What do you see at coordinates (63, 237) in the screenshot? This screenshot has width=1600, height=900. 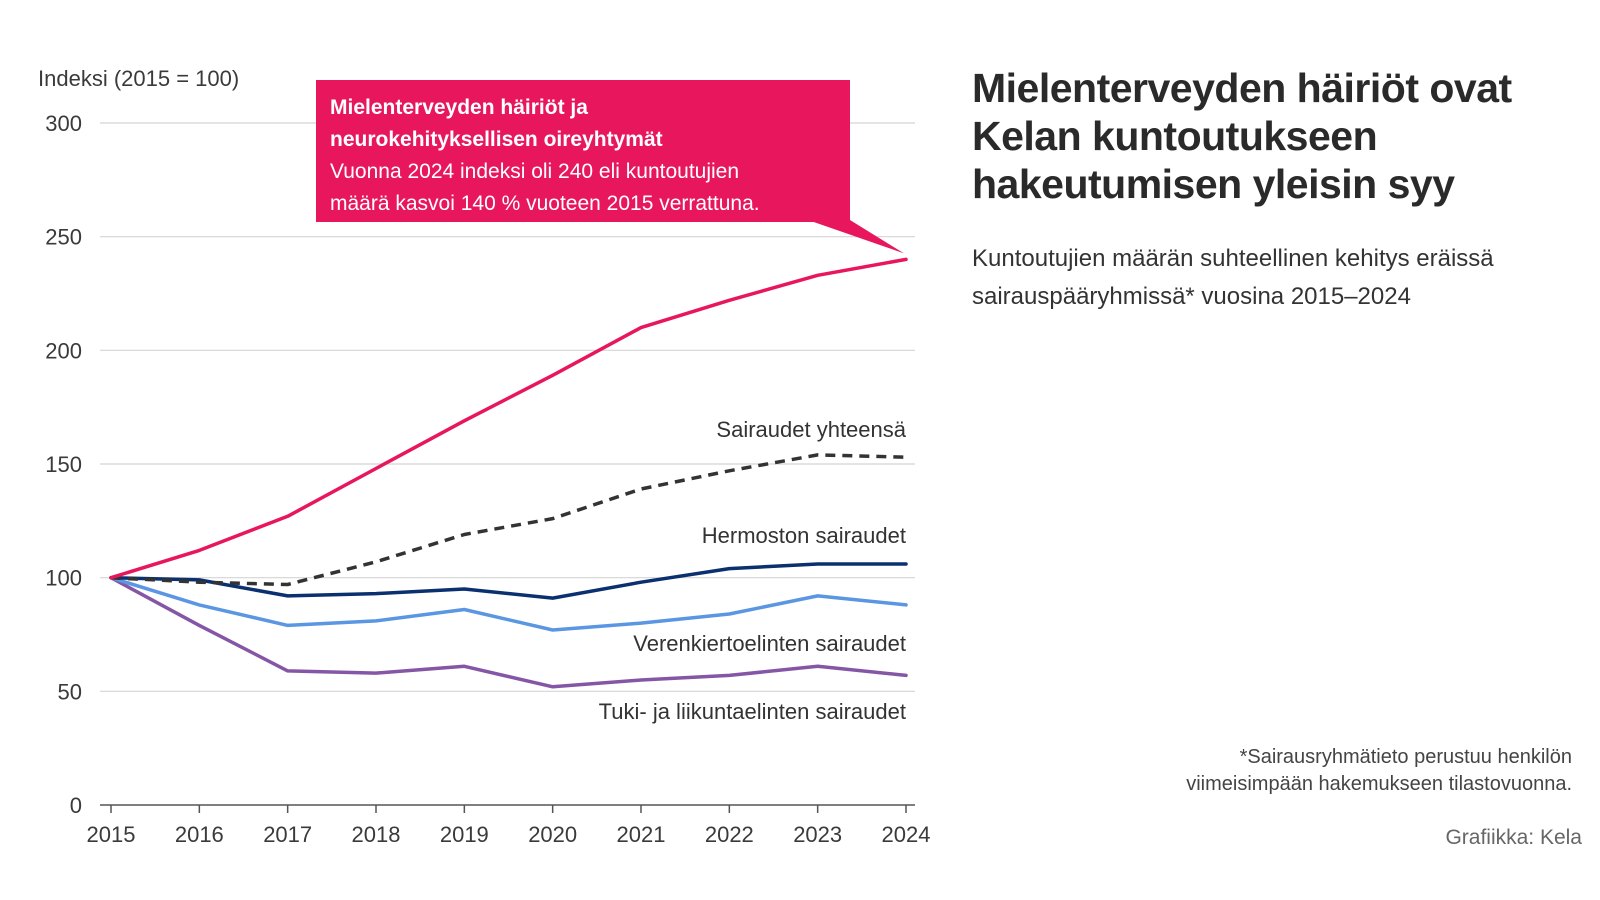 I see `y-tick-label-250: 250` at bounding box center [63, 237].